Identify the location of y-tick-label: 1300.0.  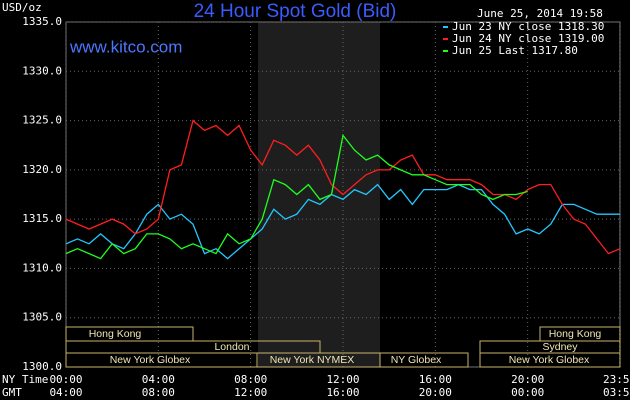
(42, 366).